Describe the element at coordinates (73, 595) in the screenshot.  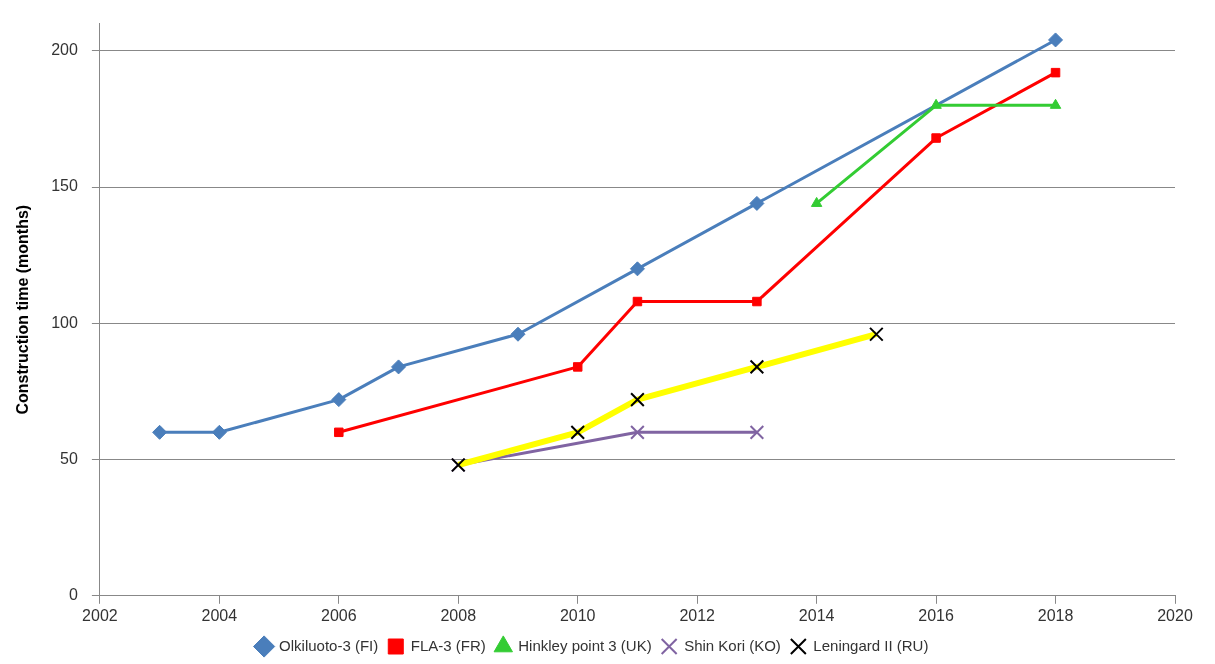
I see `y-tick-label: 0` at that location.